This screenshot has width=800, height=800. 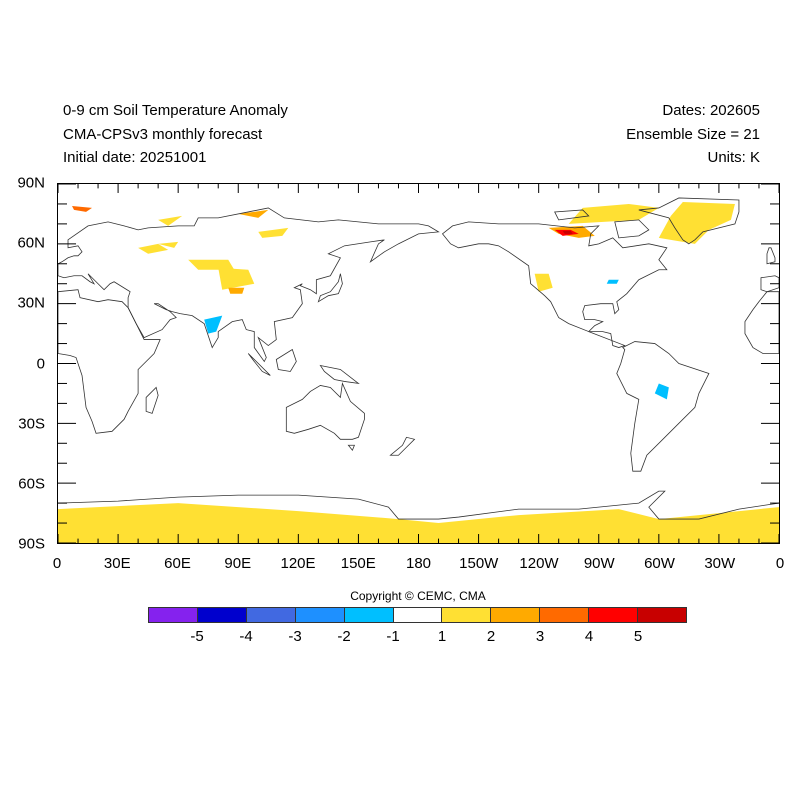 What do you see at coordinates (246, 636) in the screenshot?
I see `colorbar-label: -4` at bounding box center [246, 636].